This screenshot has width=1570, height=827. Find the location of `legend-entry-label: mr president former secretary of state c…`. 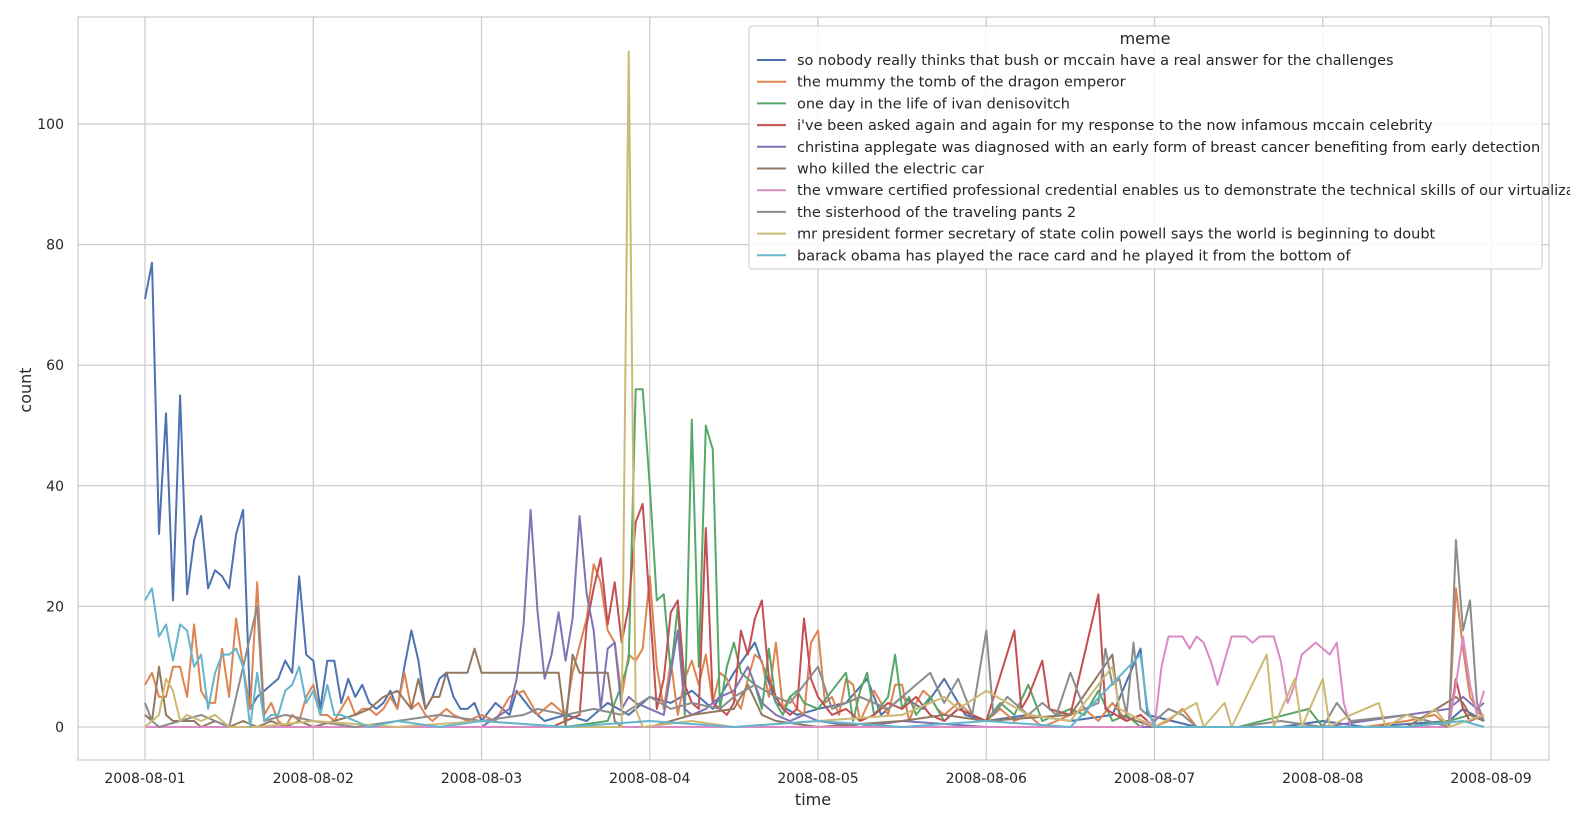

legend-entry-label: mr president former secretary of state c… is located at coordinates (1116, 235).